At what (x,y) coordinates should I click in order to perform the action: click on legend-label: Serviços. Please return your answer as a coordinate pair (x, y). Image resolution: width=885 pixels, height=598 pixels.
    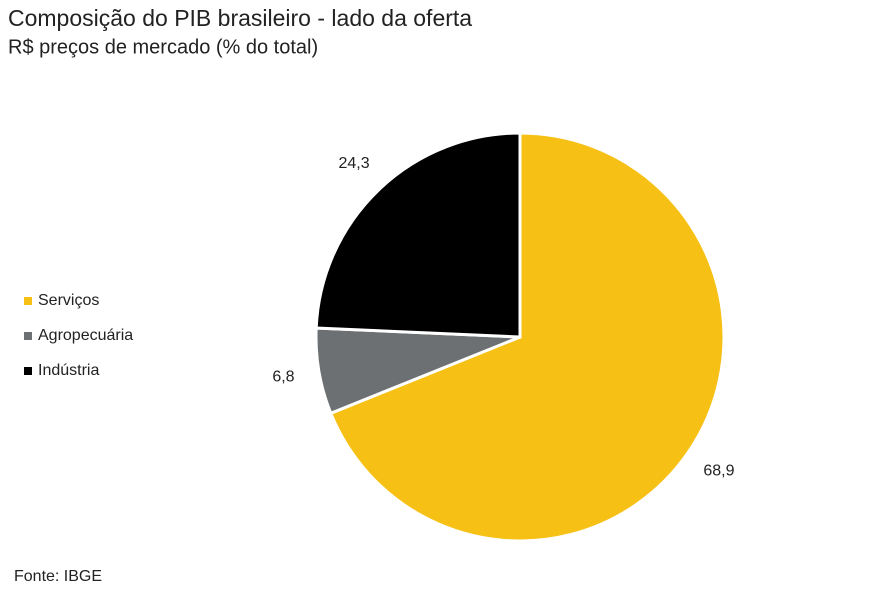
    Looking at the image, I should click on (68, 300).